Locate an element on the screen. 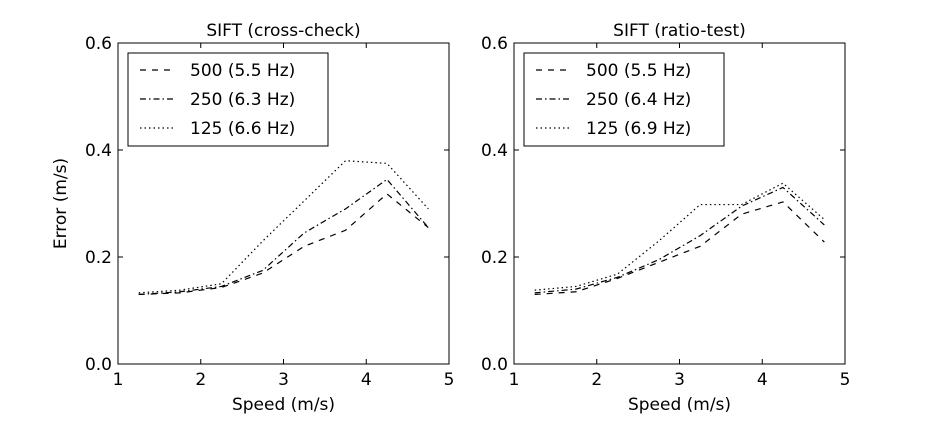  legend-label-3: 125 (6.9 Hz) is located at coordinates (638, 129).